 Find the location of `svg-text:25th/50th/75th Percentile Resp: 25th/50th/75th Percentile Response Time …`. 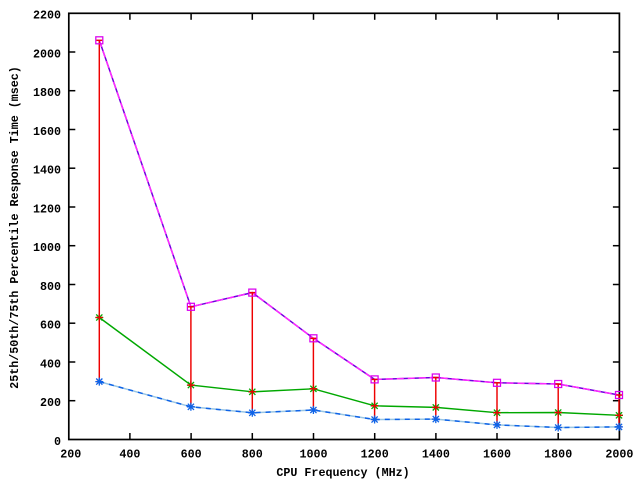

svg-text:25th/50th/75th Percentile Resp: 25th/50th/75th Percentile Response Time … is located at coordinates (15, 227).